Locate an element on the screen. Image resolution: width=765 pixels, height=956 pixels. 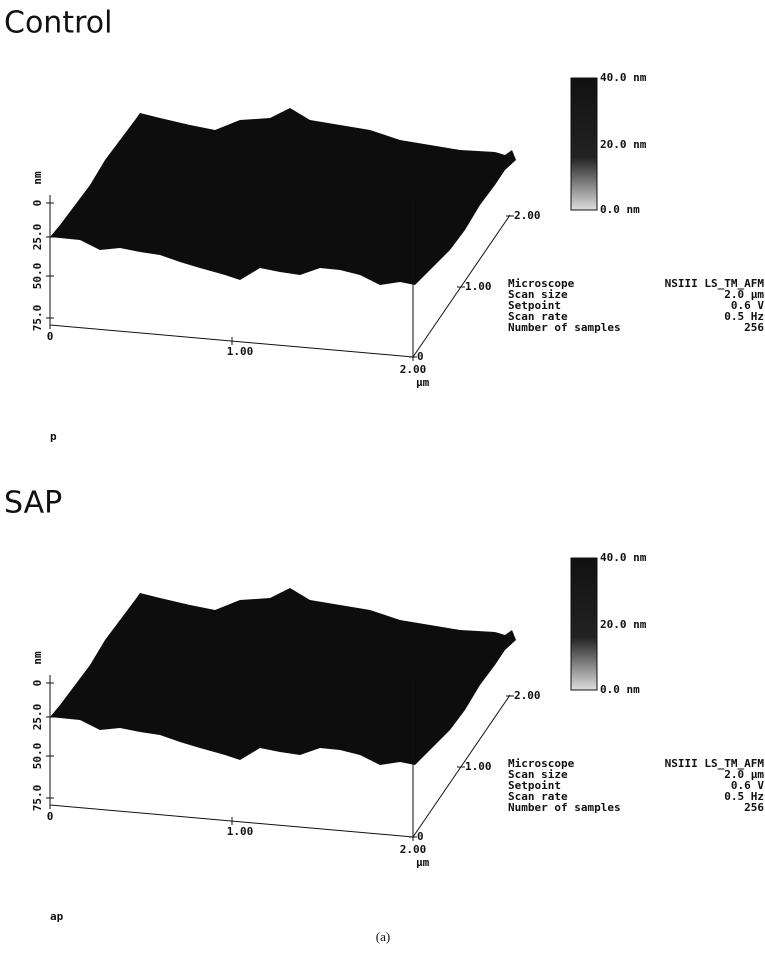
panel-title: SAP is located at coordinates (33, 503).